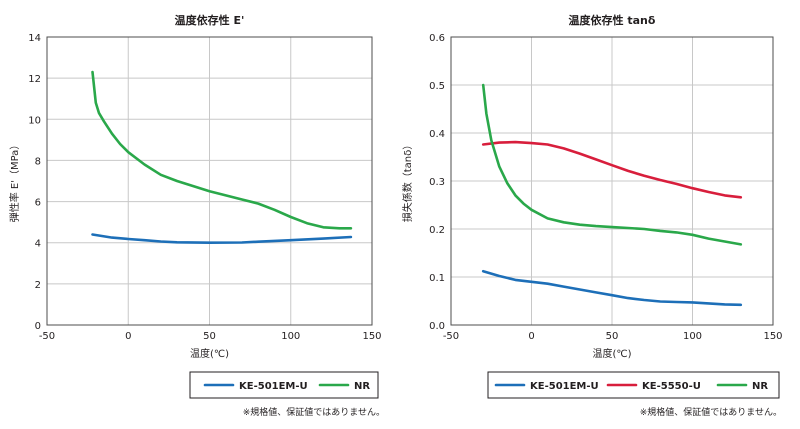  I want to click on chart2-y-tick-label: 0.0, so click(437, 326).